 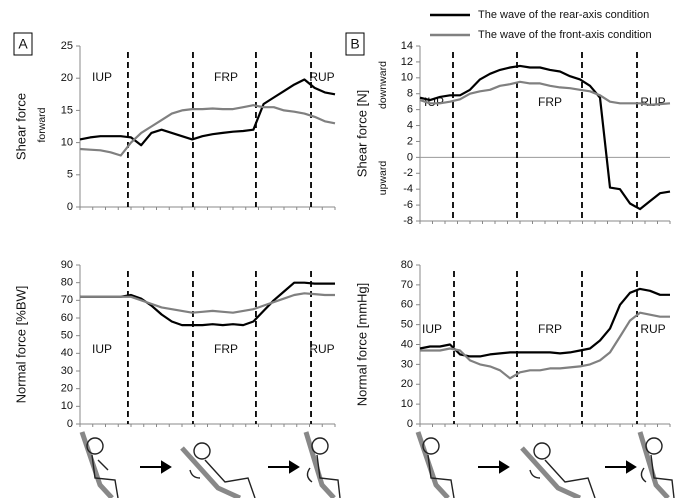 What do you see at coordinates (407, 62) in the screenshot?
I see `y-tick-label: 12` at bounding box center [407, 62].